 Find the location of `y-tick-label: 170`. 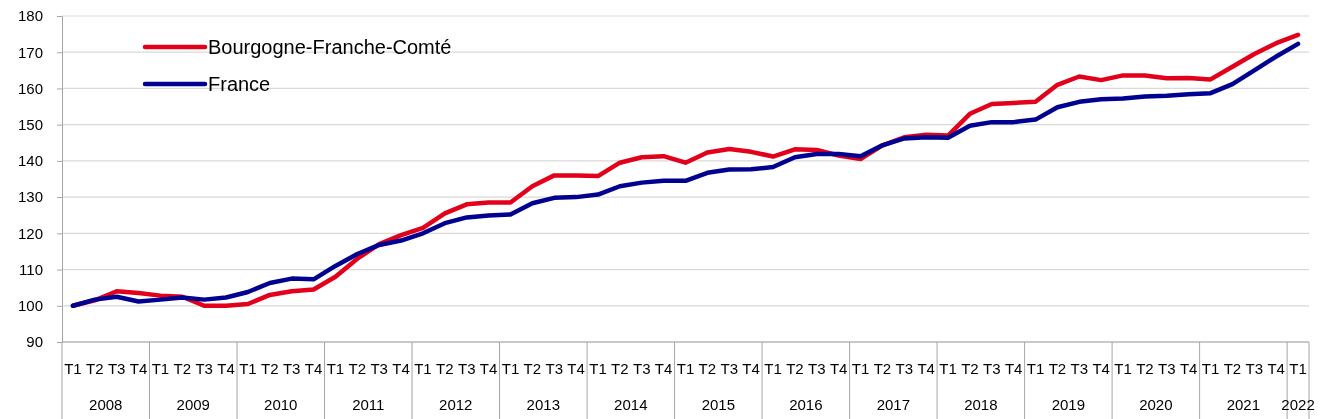

y-tick-label: 170 is located at coordinates (30, 52).